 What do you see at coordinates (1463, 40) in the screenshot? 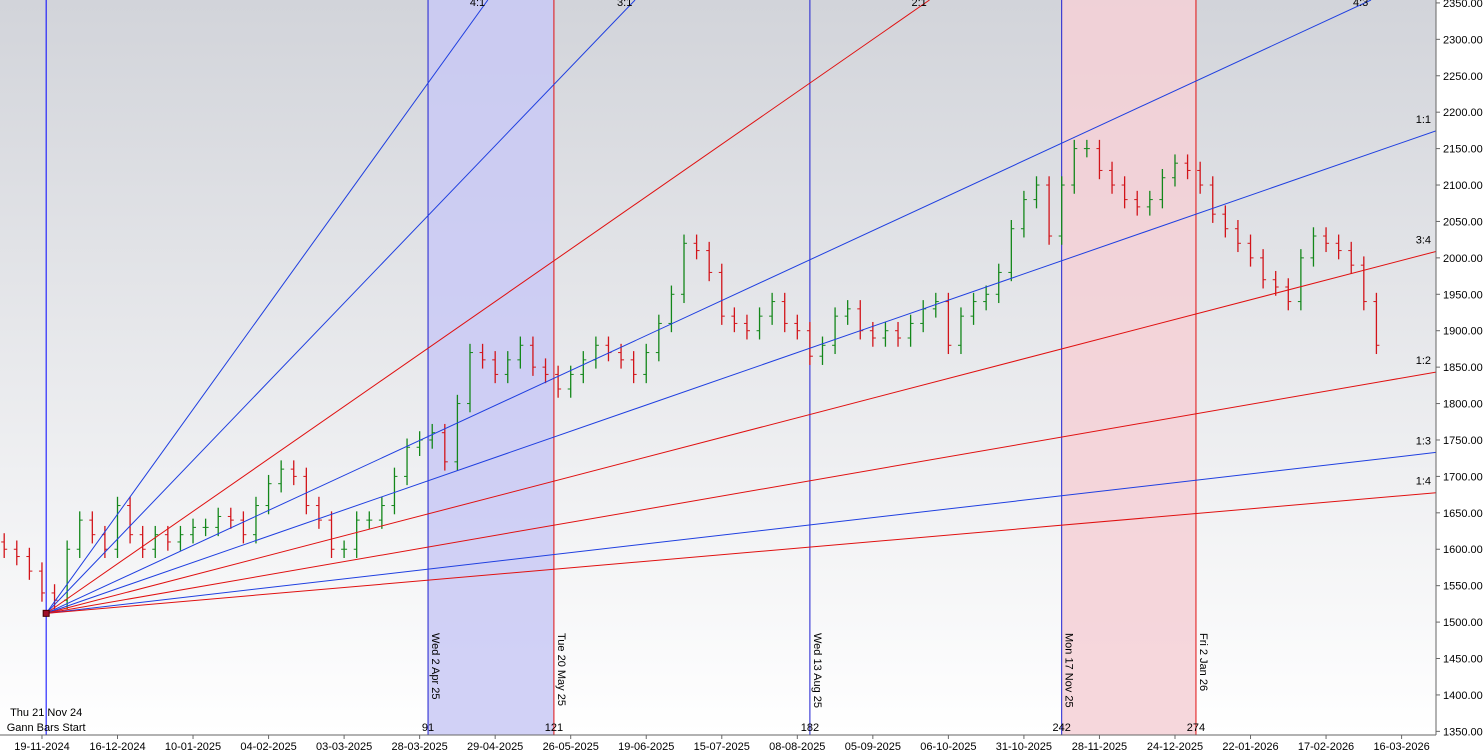
I see `y-tick-label: 2300.00` at bounding box center [1463, 40].